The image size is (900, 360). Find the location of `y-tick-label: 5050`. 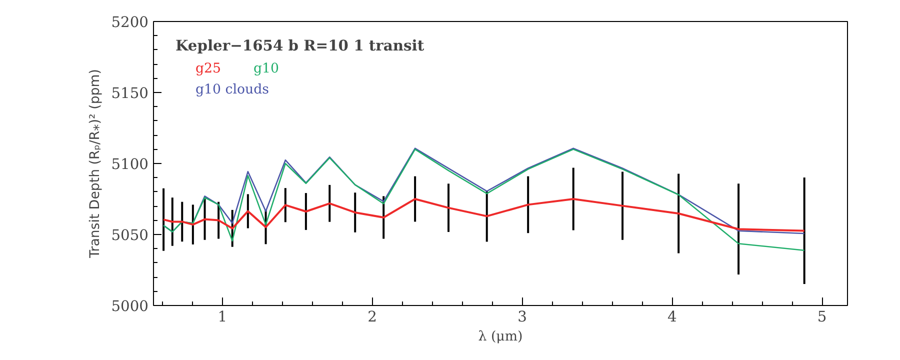

y-tick-label: 5050 is located at coordinates (130, 235).